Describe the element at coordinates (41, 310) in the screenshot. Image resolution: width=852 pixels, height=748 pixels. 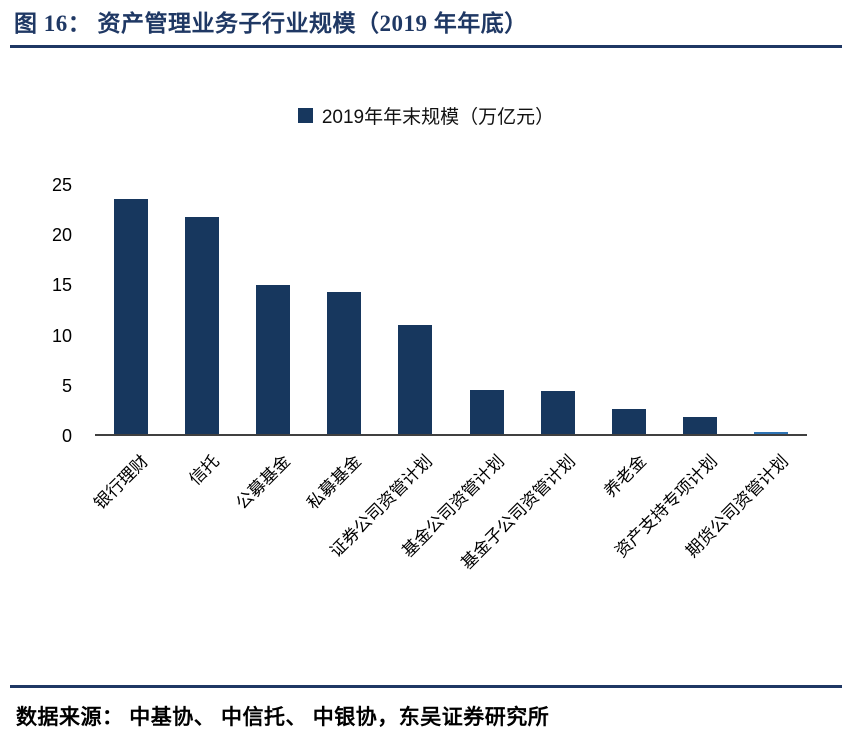
I see `y-axis: 0 5 10 15 20 25` at that location.